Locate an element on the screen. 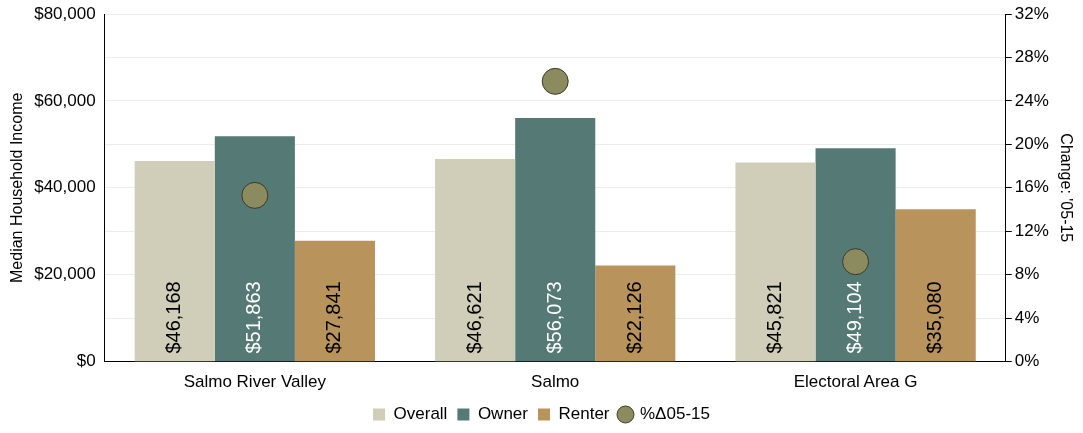  data-label: $35,080 is located at coordinates (934, 317).